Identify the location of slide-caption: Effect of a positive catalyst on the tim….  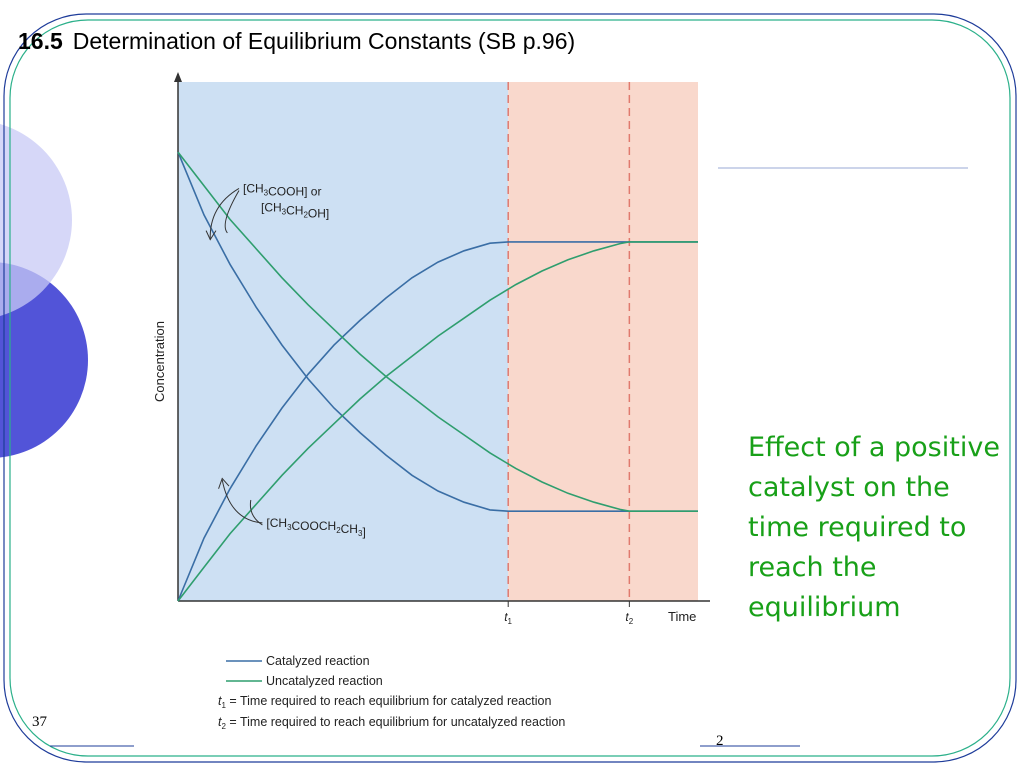
(874, 527).